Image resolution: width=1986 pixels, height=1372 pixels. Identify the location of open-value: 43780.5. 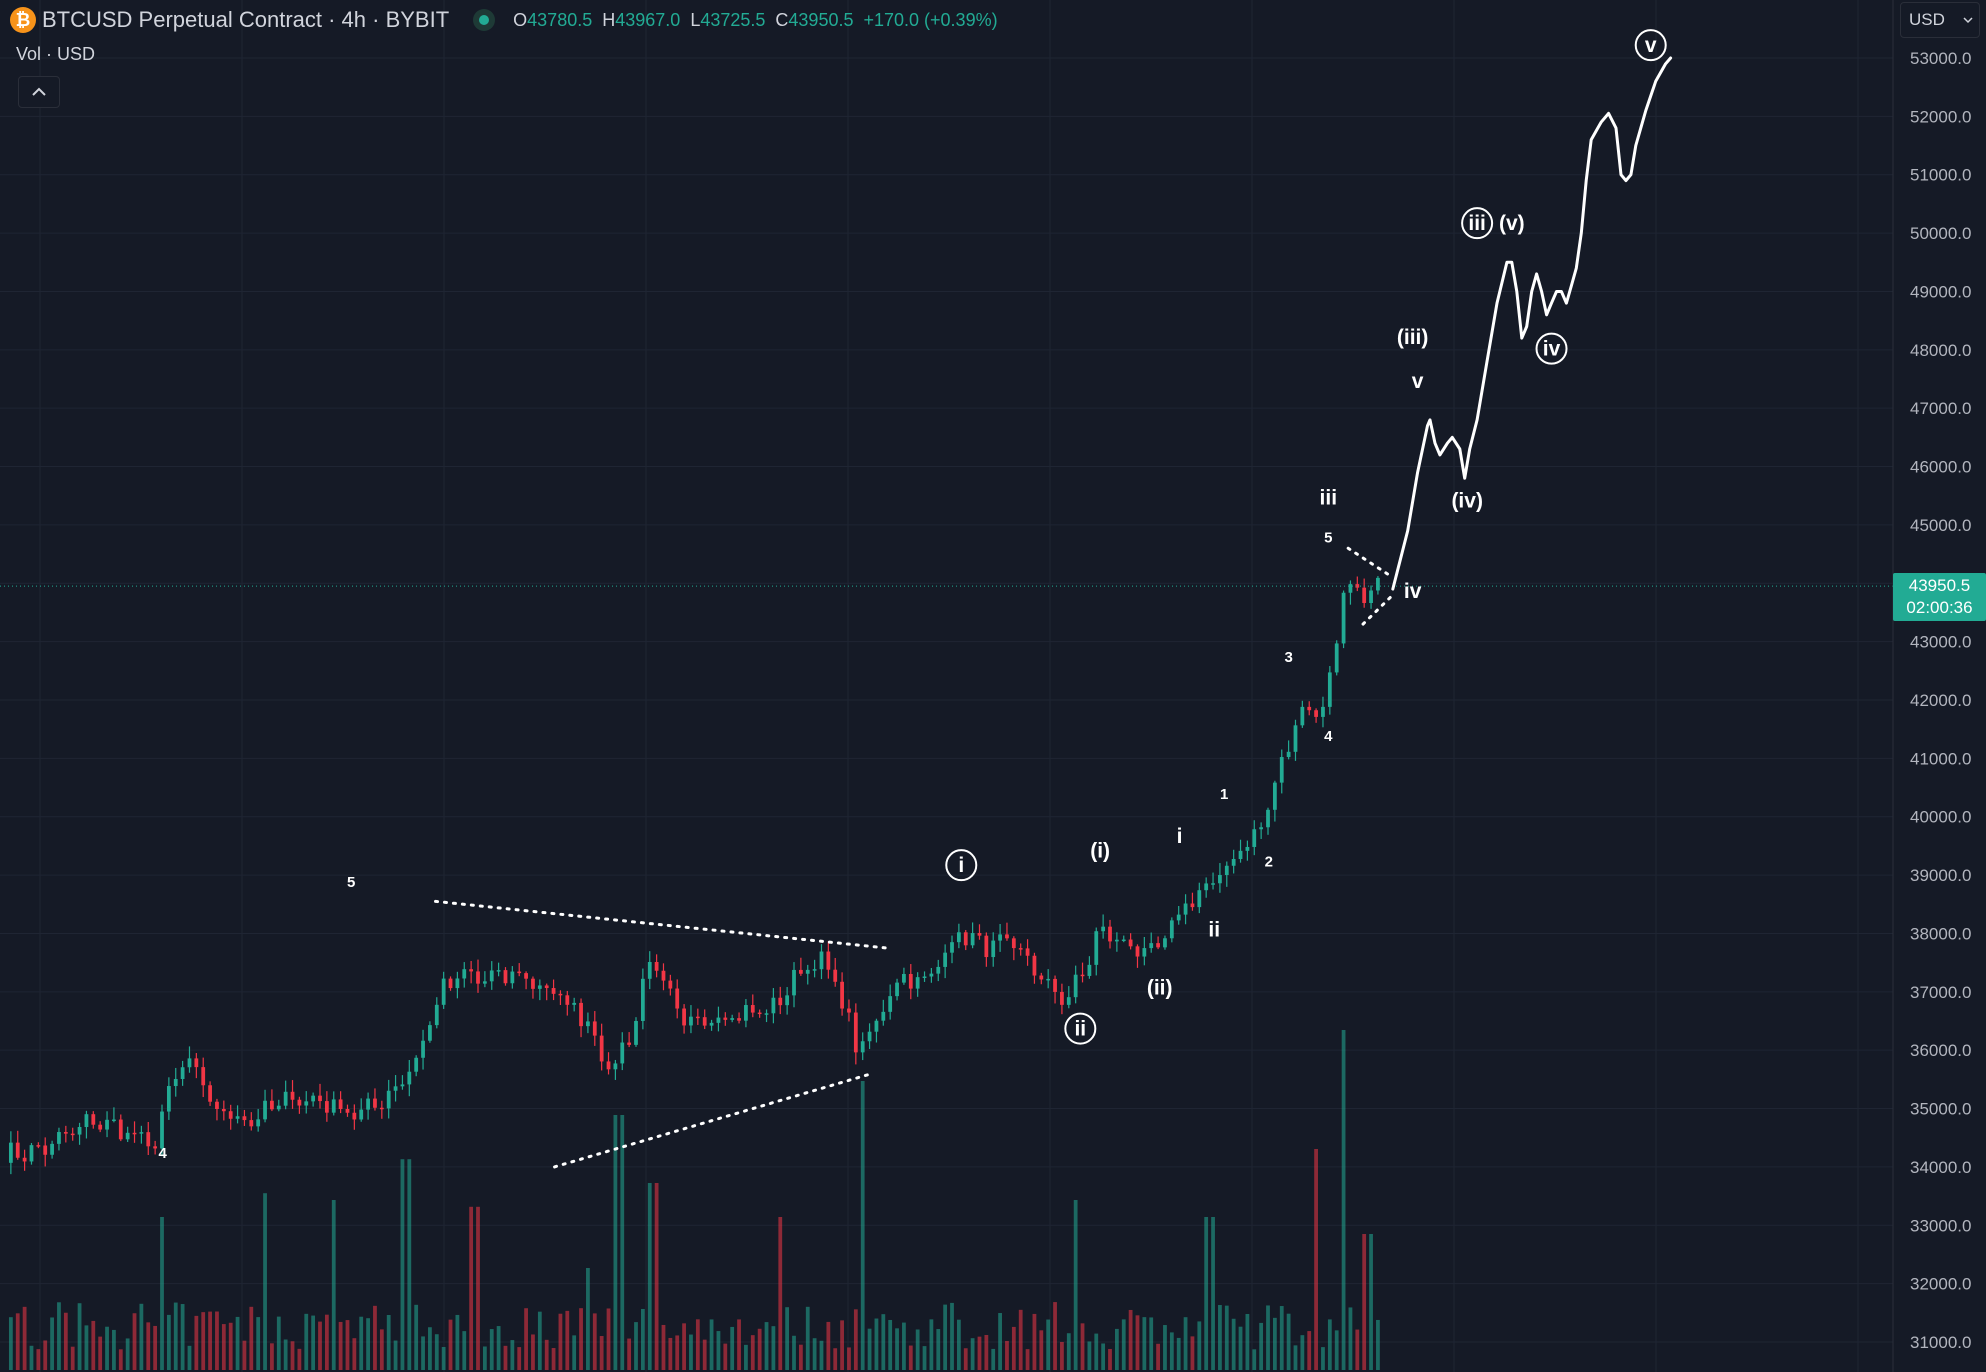
(560, 19).